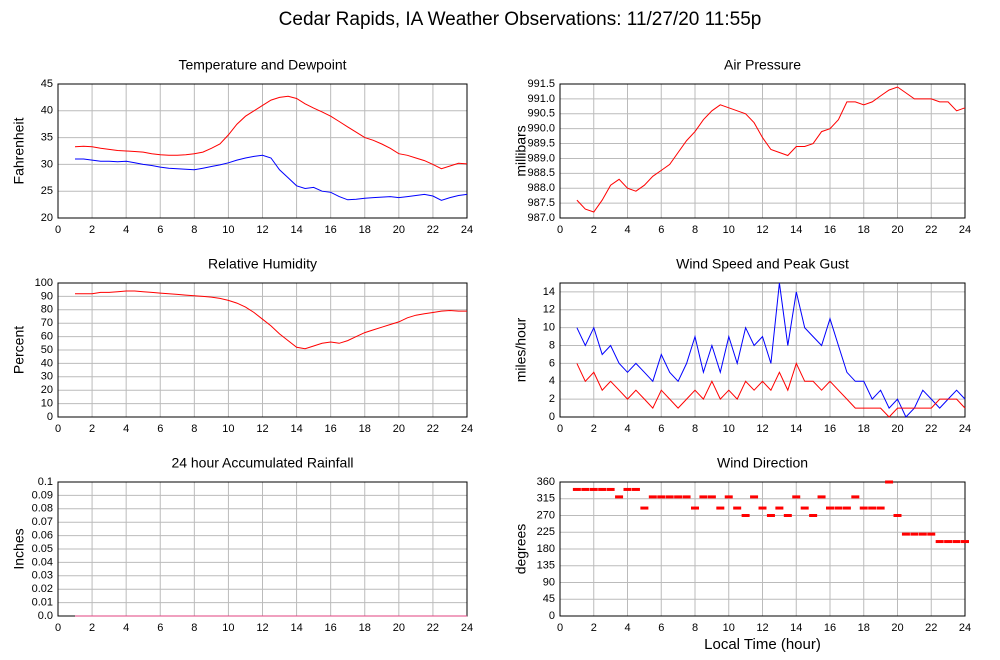 Image resolution: width=1000 pixels, height=660 pixels. I want to click on y-axis-label: degrees, so click(521, 549).